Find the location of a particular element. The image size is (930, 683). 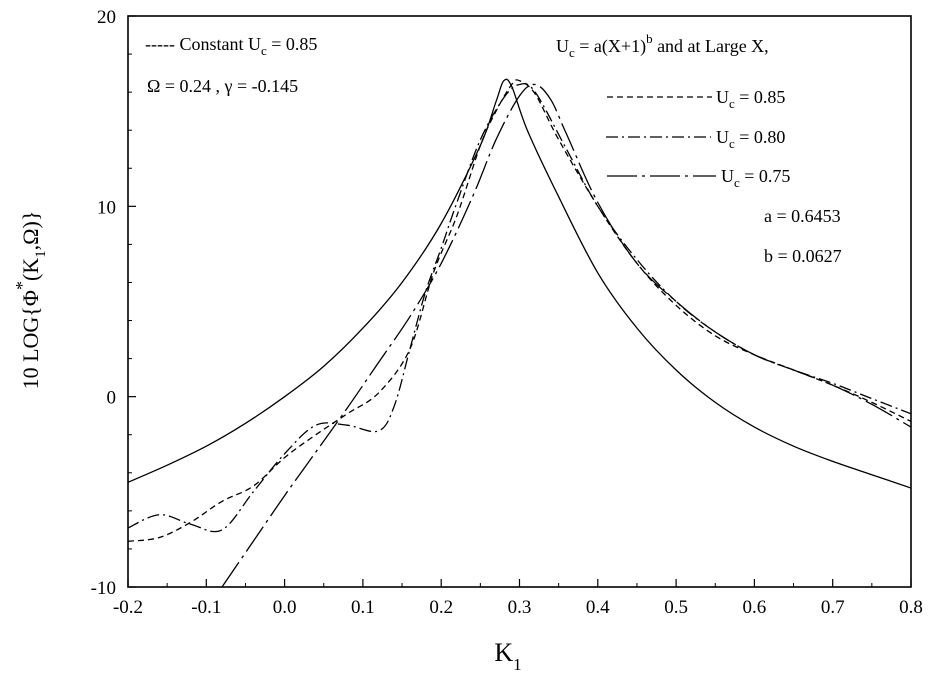

legend-label-075-sub: c is located at coordinates (737, 182).